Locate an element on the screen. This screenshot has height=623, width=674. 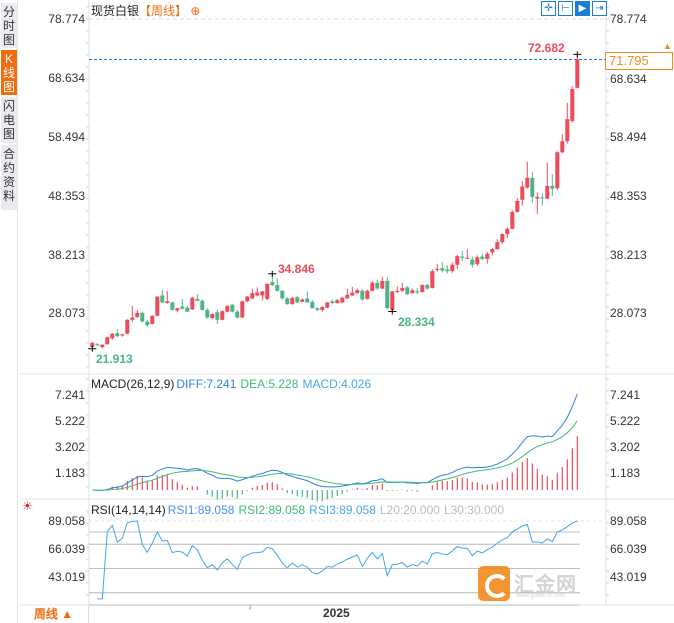
sun-settings-icon: ☀ is located at coordinates (27, 506).